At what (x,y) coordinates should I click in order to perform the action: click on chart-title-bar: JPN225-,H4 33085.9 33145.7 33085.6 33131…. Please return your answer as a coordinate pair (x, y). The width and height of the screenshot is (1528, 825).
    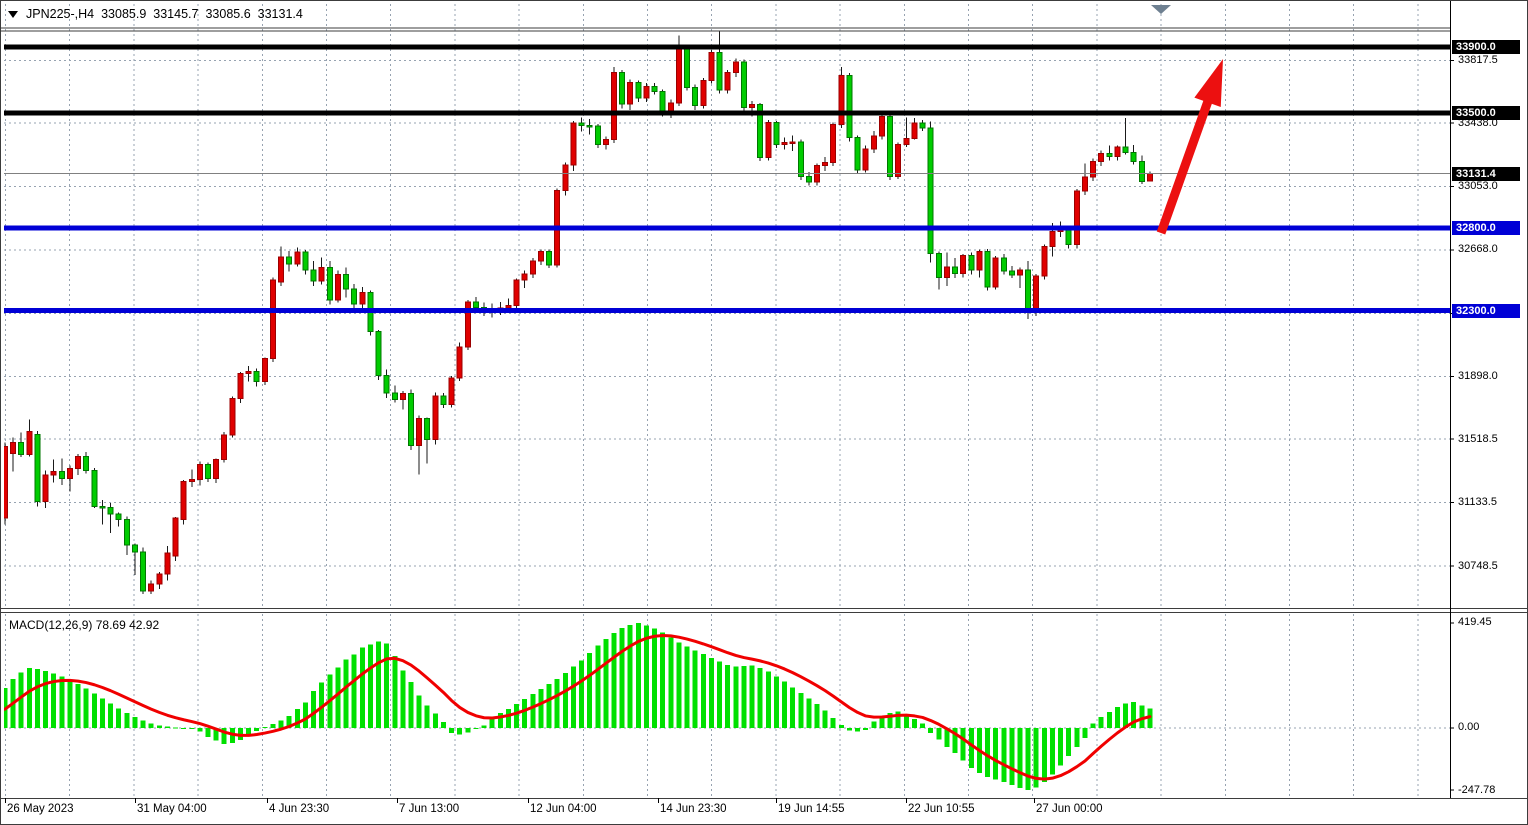
    Looking at the image, I should click on (155, 14).